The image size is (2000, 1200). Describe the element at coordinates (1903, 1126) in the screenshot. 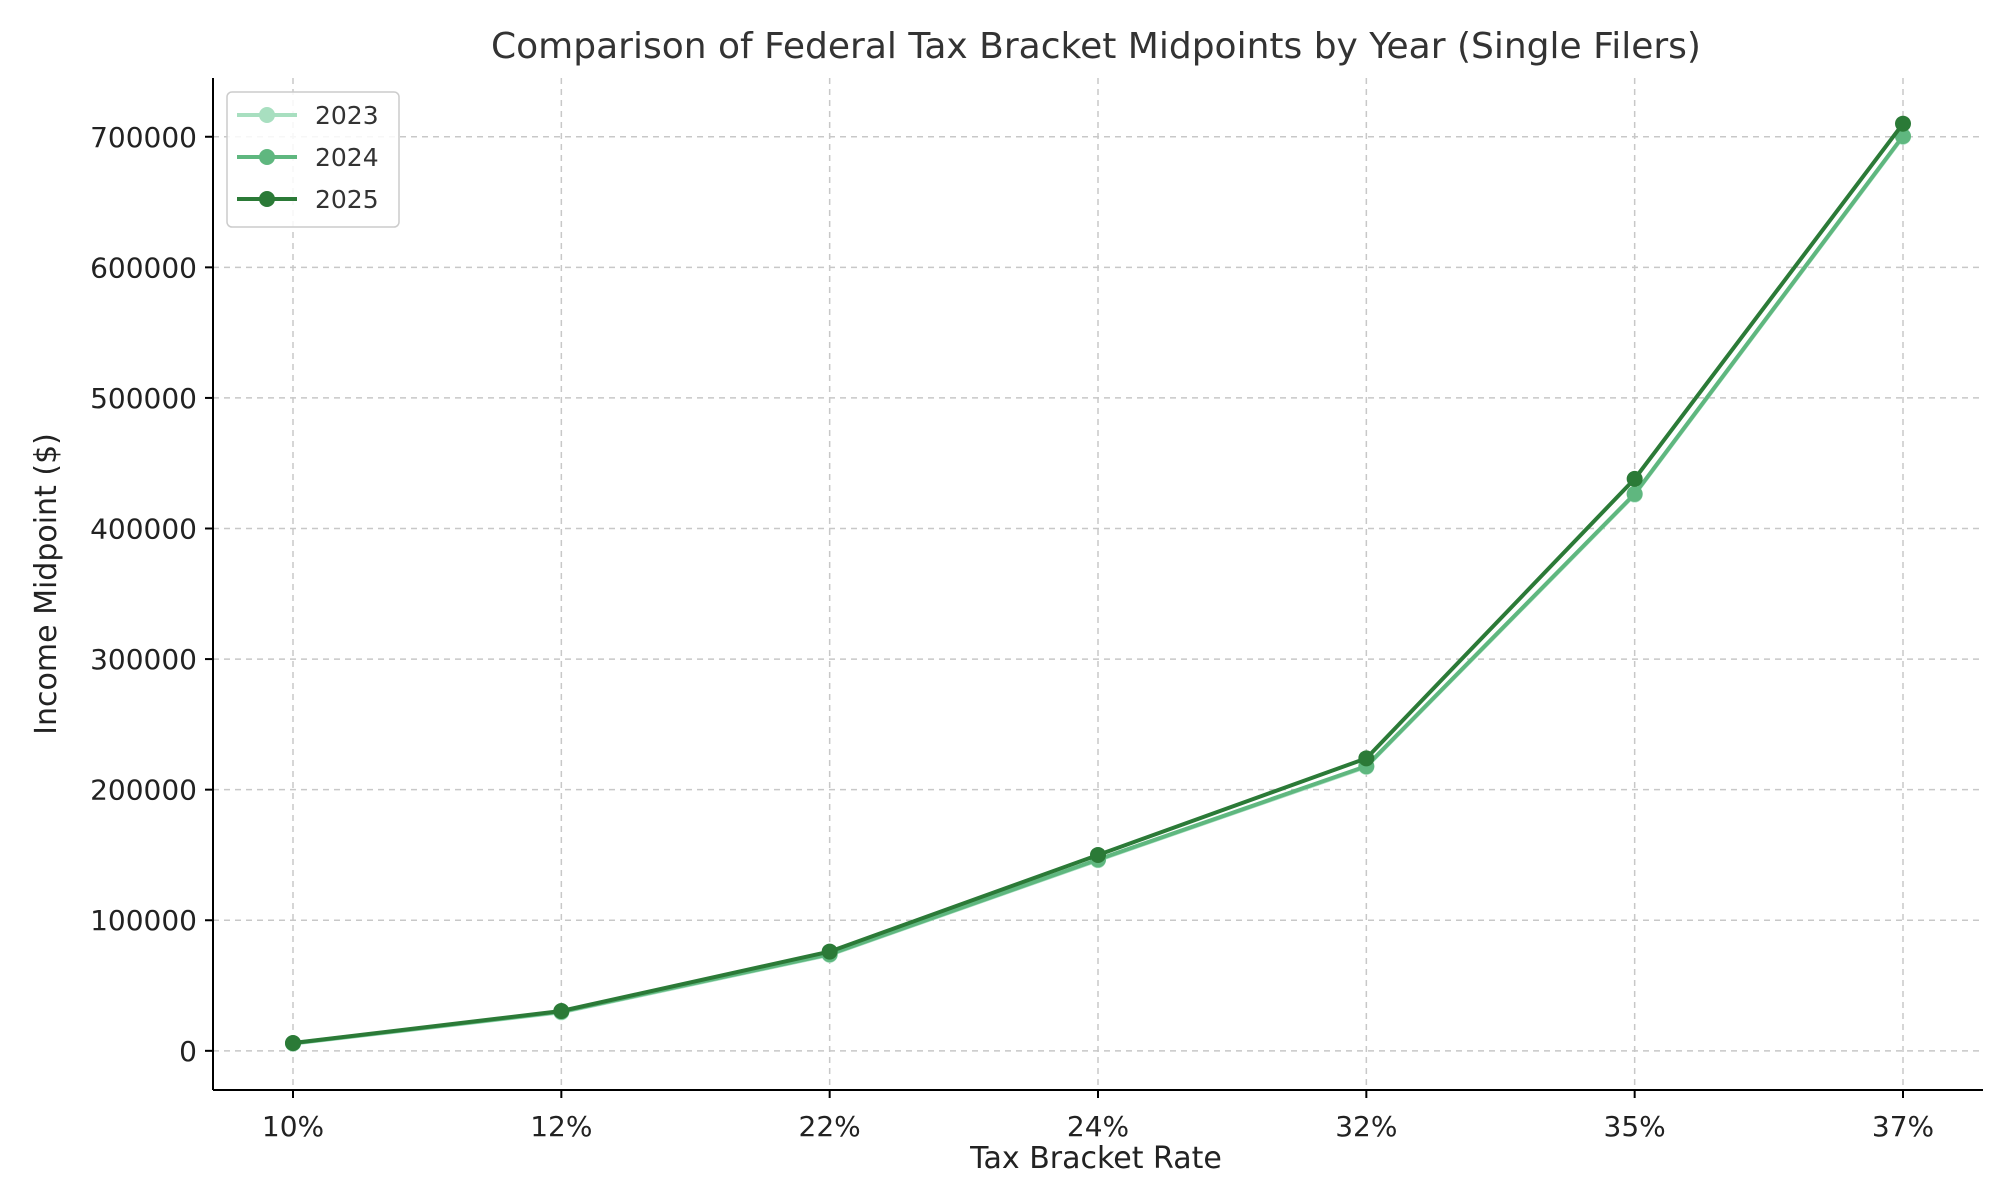

I see `x-tick-label: 37%` at that location.